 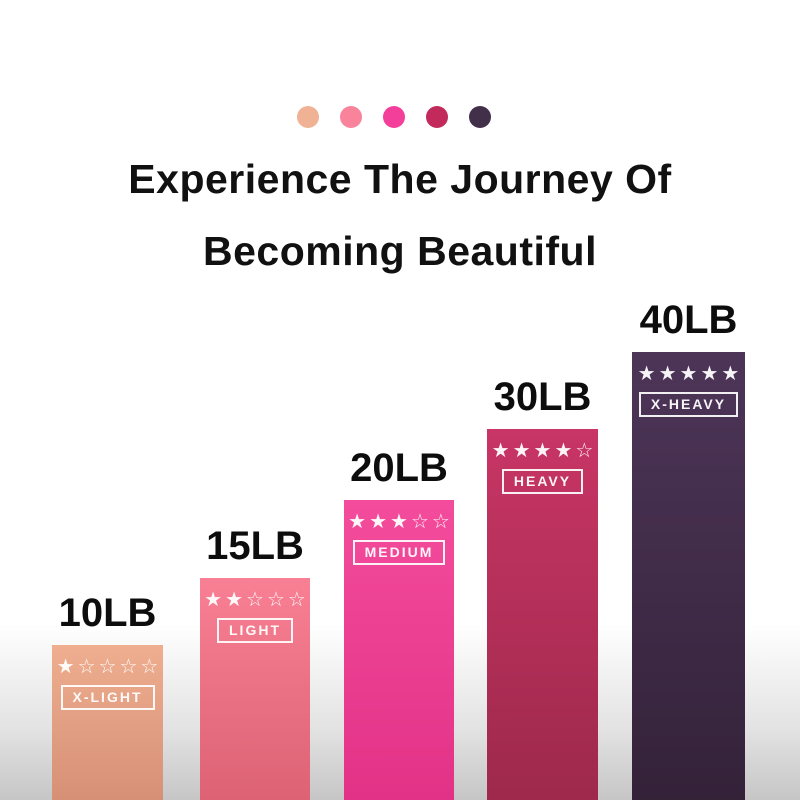 I want to click on star-rating: ★★★☆☆, so click(x=400, y=522).